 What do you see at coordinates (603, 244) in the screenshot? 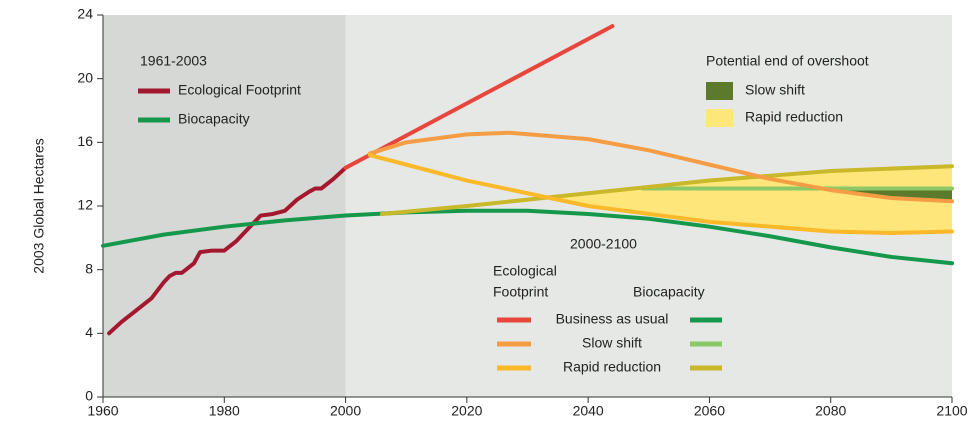
I see `legend-title: 2000-2100` at bounding box center [603, 244].